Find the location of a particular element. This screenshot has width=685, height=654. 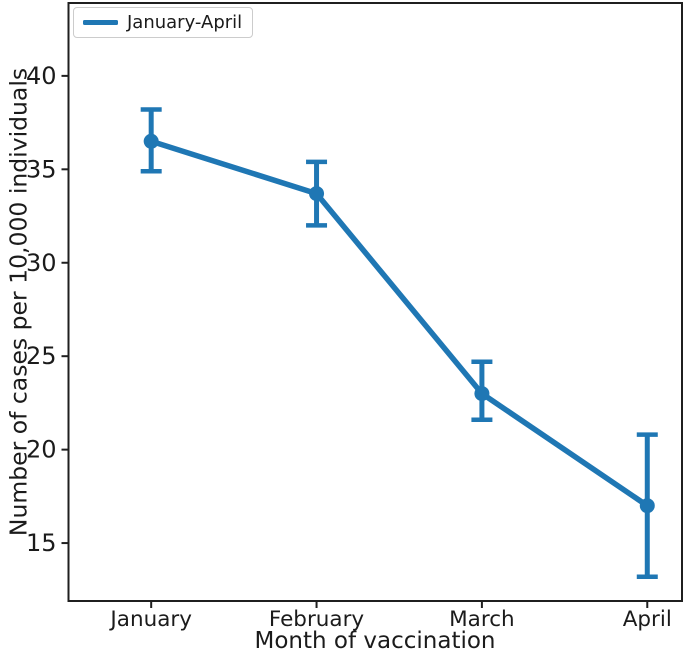

y-tick-label: 15 is located at coordinates (41, 543).